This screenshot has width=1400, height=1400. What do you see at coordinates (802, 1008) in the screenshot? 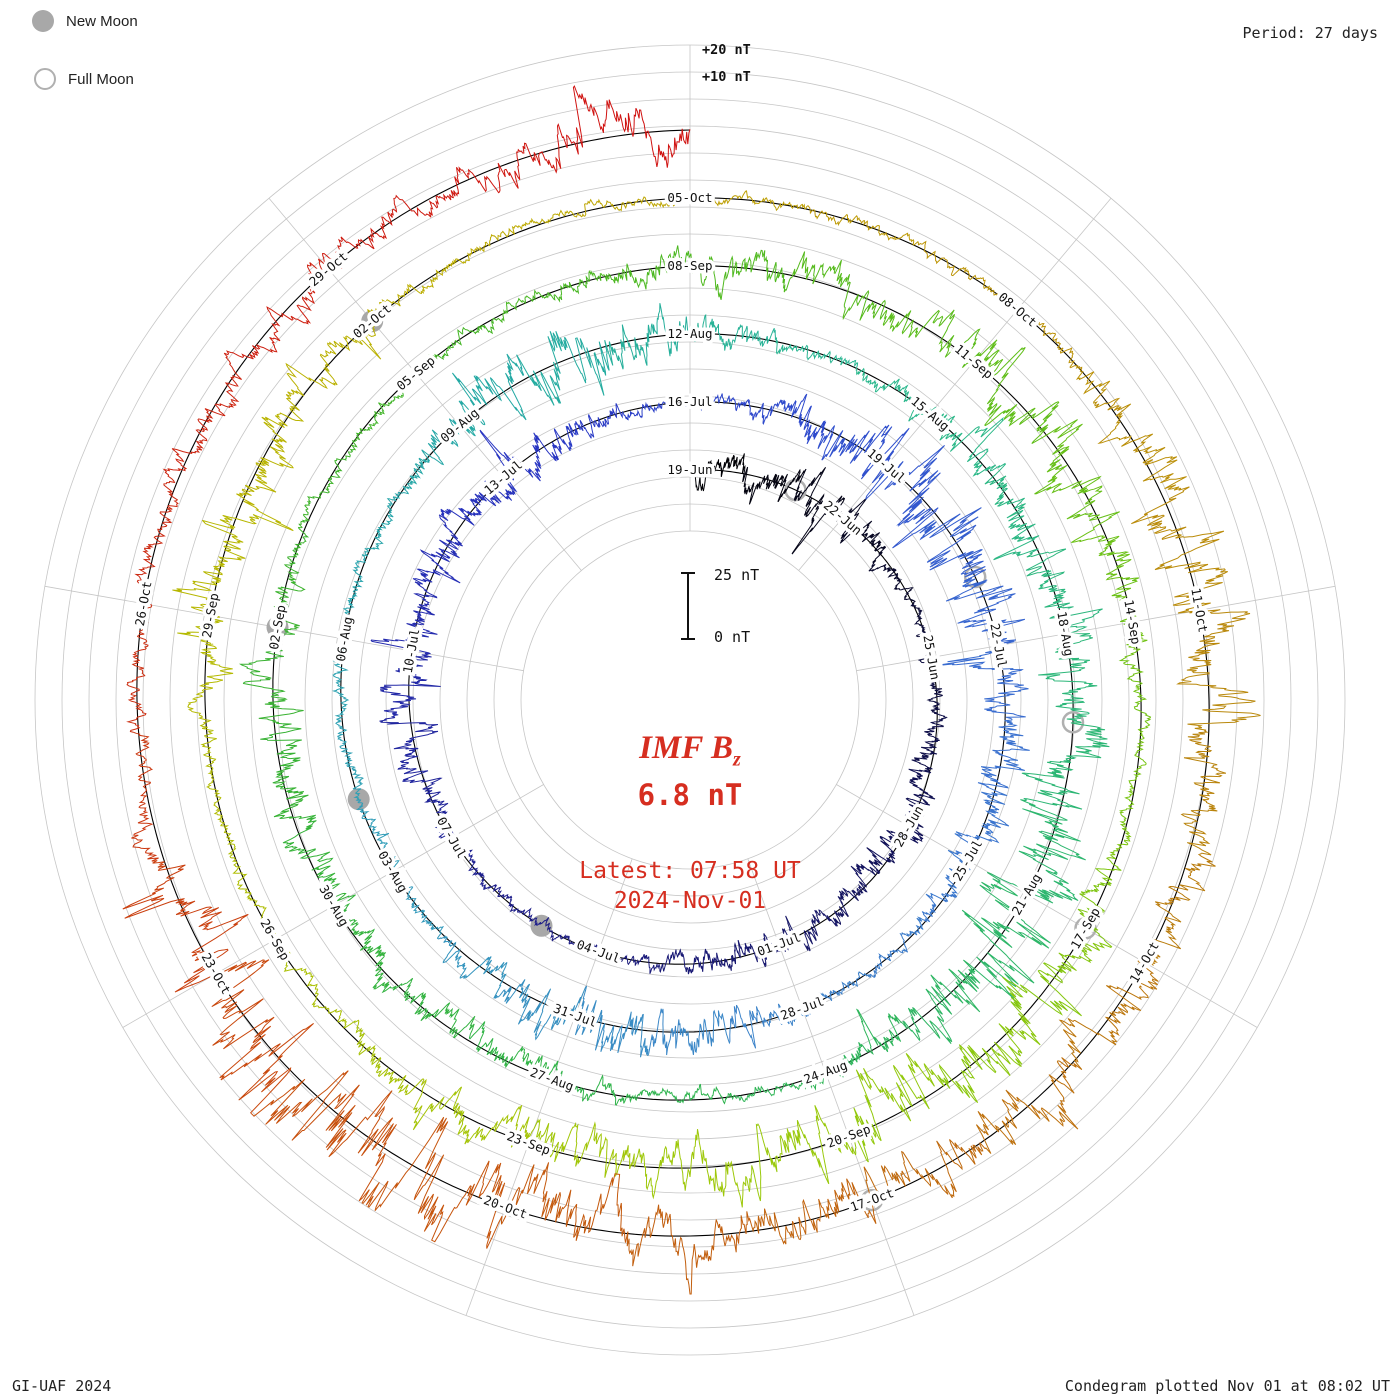
I see `date-label: 28-Jul` at bounding box center [802, 1008].